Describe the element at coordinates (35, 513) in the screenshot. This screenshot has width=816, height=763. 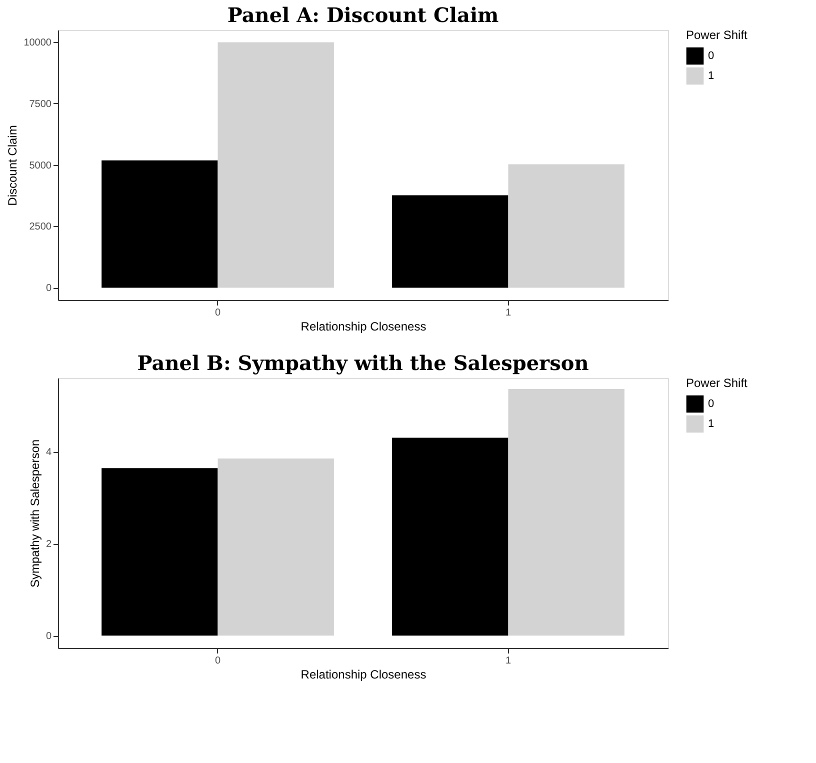
I see `y-axis-title: Sympathy with Salesperson` at that location.